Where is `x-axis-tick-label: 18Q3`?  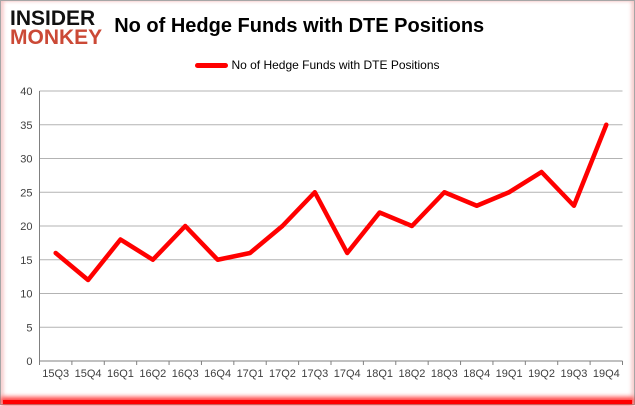
x-axis-tick-label: 18Q3 is located at coordinates (444, 374).